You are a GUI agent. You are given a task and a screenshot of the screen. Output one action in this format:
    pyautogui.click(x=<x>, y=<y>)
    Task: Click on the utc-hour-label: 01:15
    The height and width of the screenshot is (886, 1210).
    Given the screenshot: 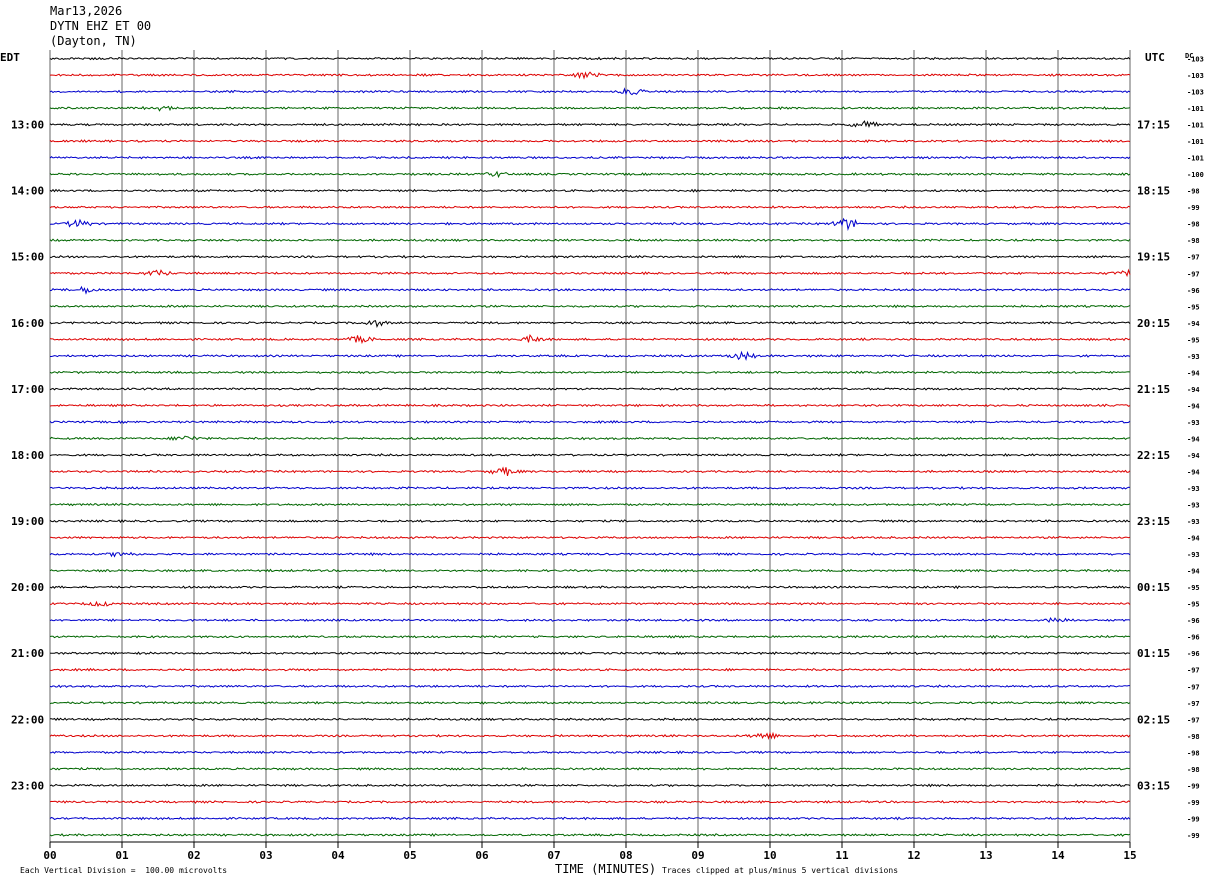 What is the action you would take?
    pyautogui.click(x=1153, y=653)
    